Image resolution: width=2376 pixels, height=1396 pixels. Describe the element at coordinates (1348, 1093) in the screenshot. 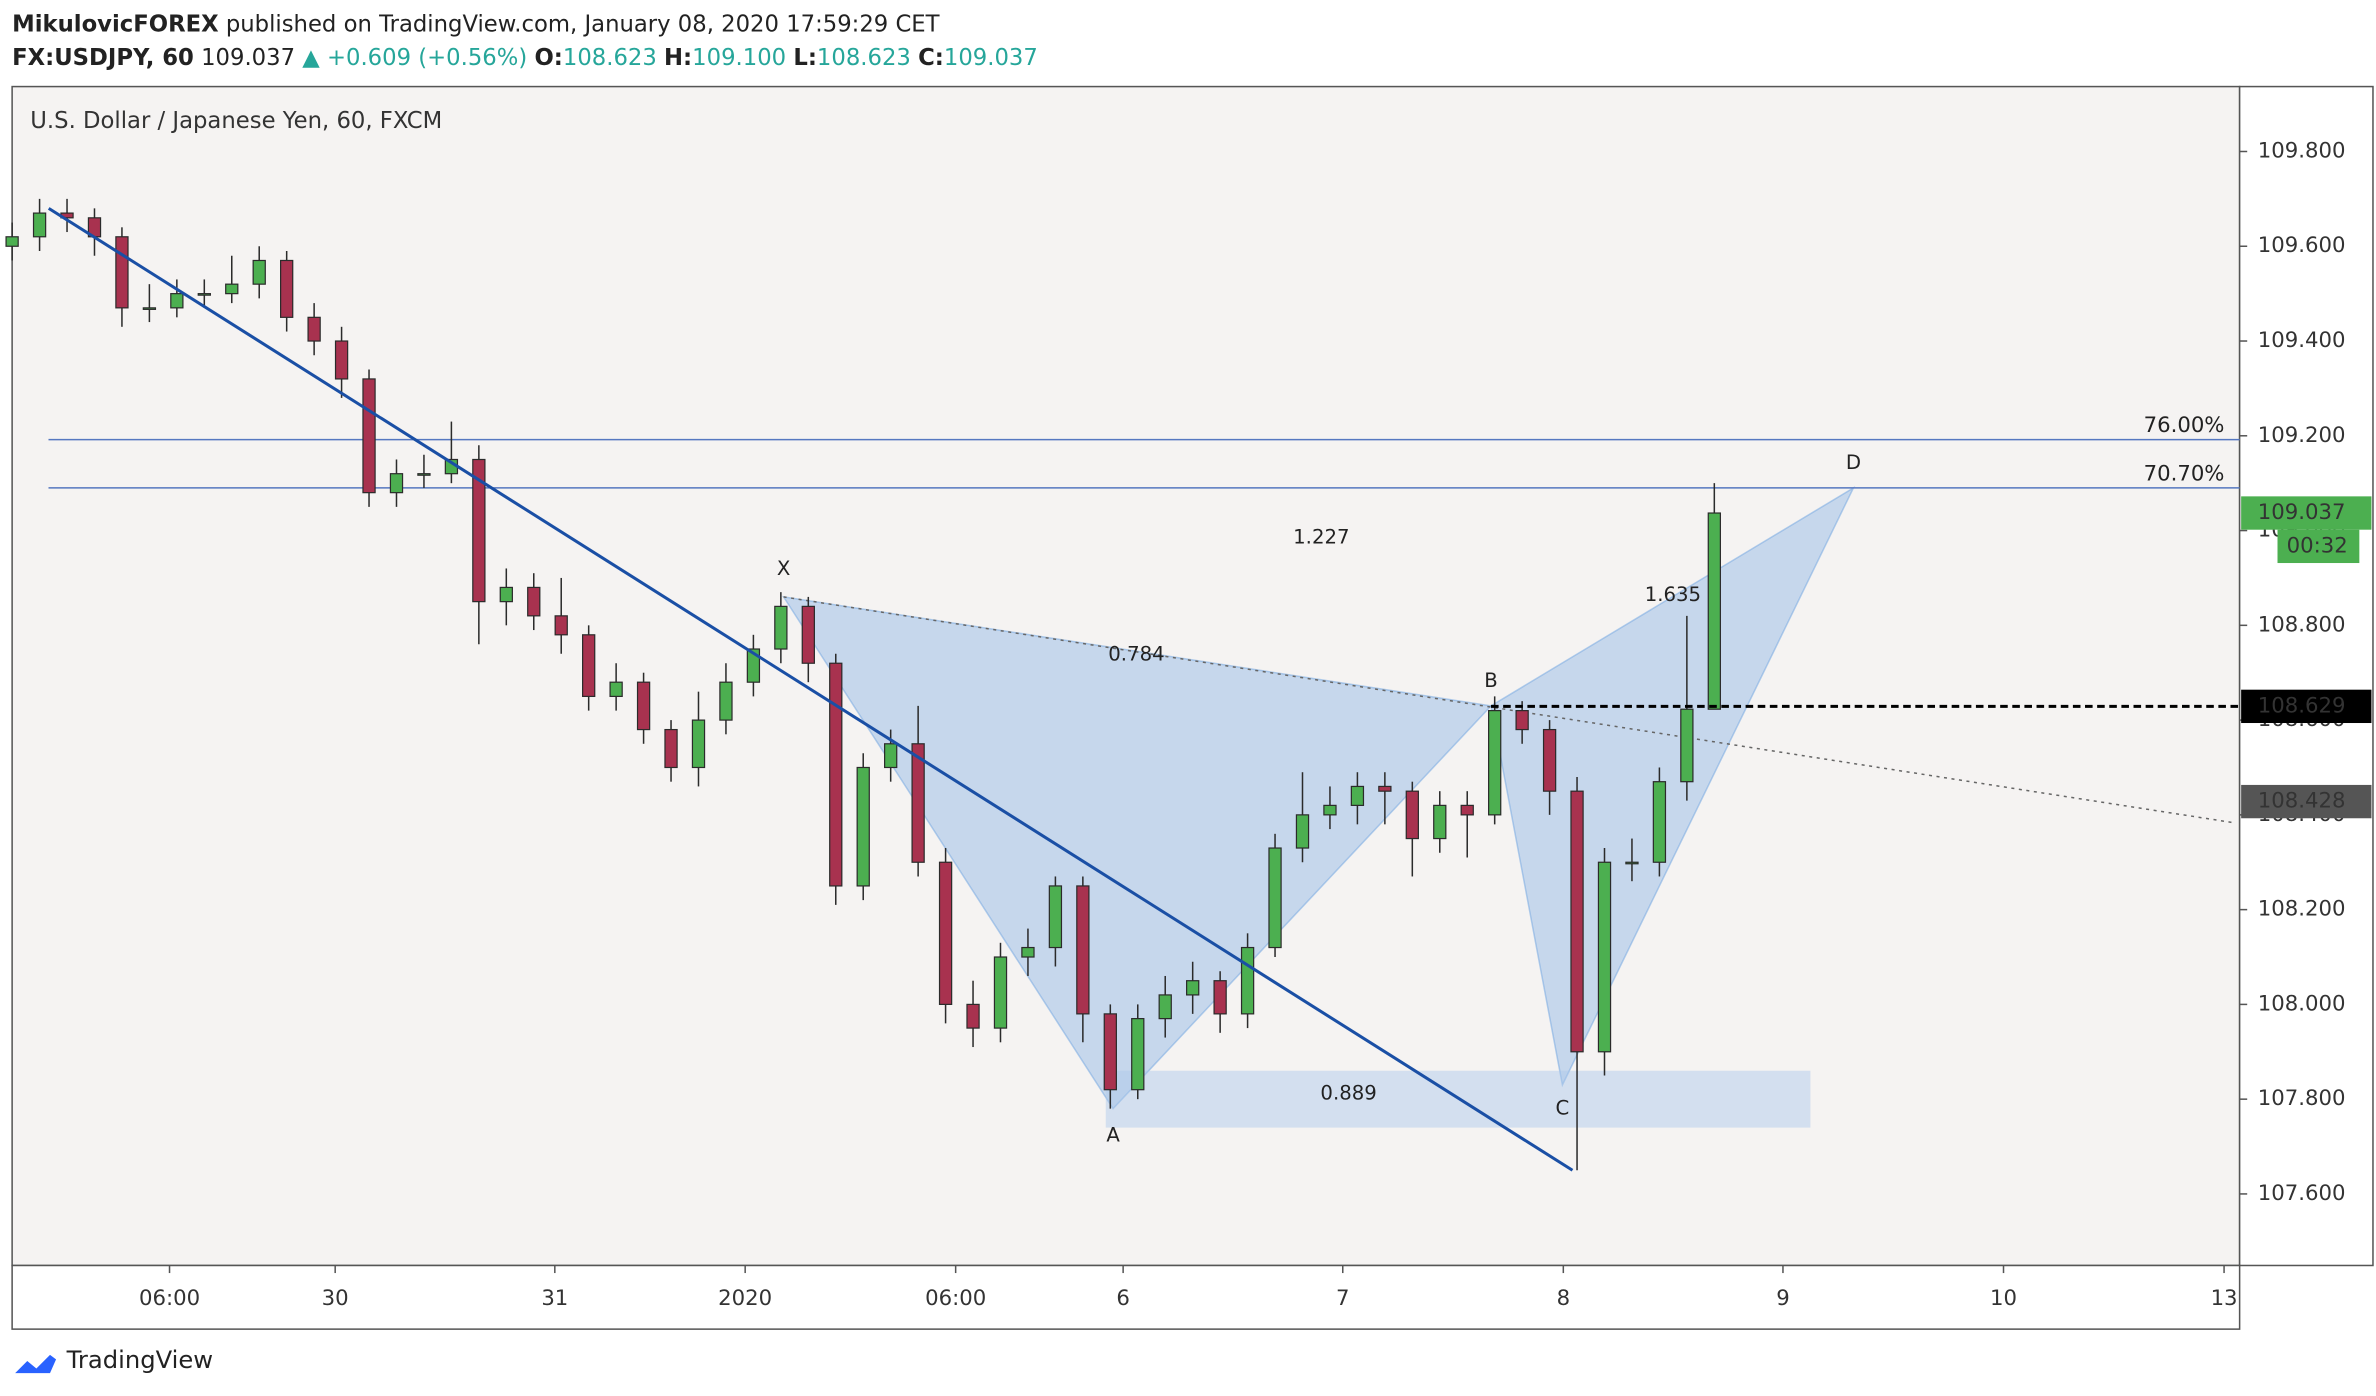

I see `ratio-label: 0.889` at that location.